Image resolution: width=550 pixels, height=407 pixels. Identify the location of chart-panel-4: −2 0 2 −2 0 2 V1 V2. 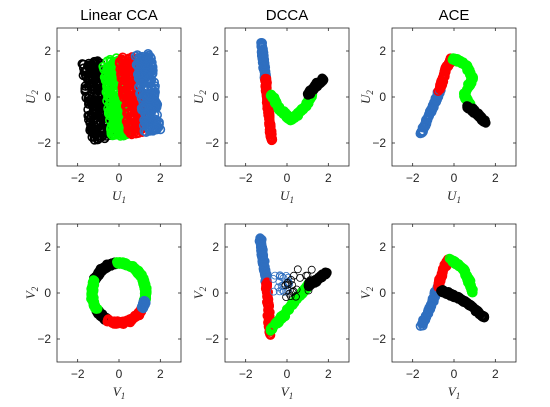
(102, 312).